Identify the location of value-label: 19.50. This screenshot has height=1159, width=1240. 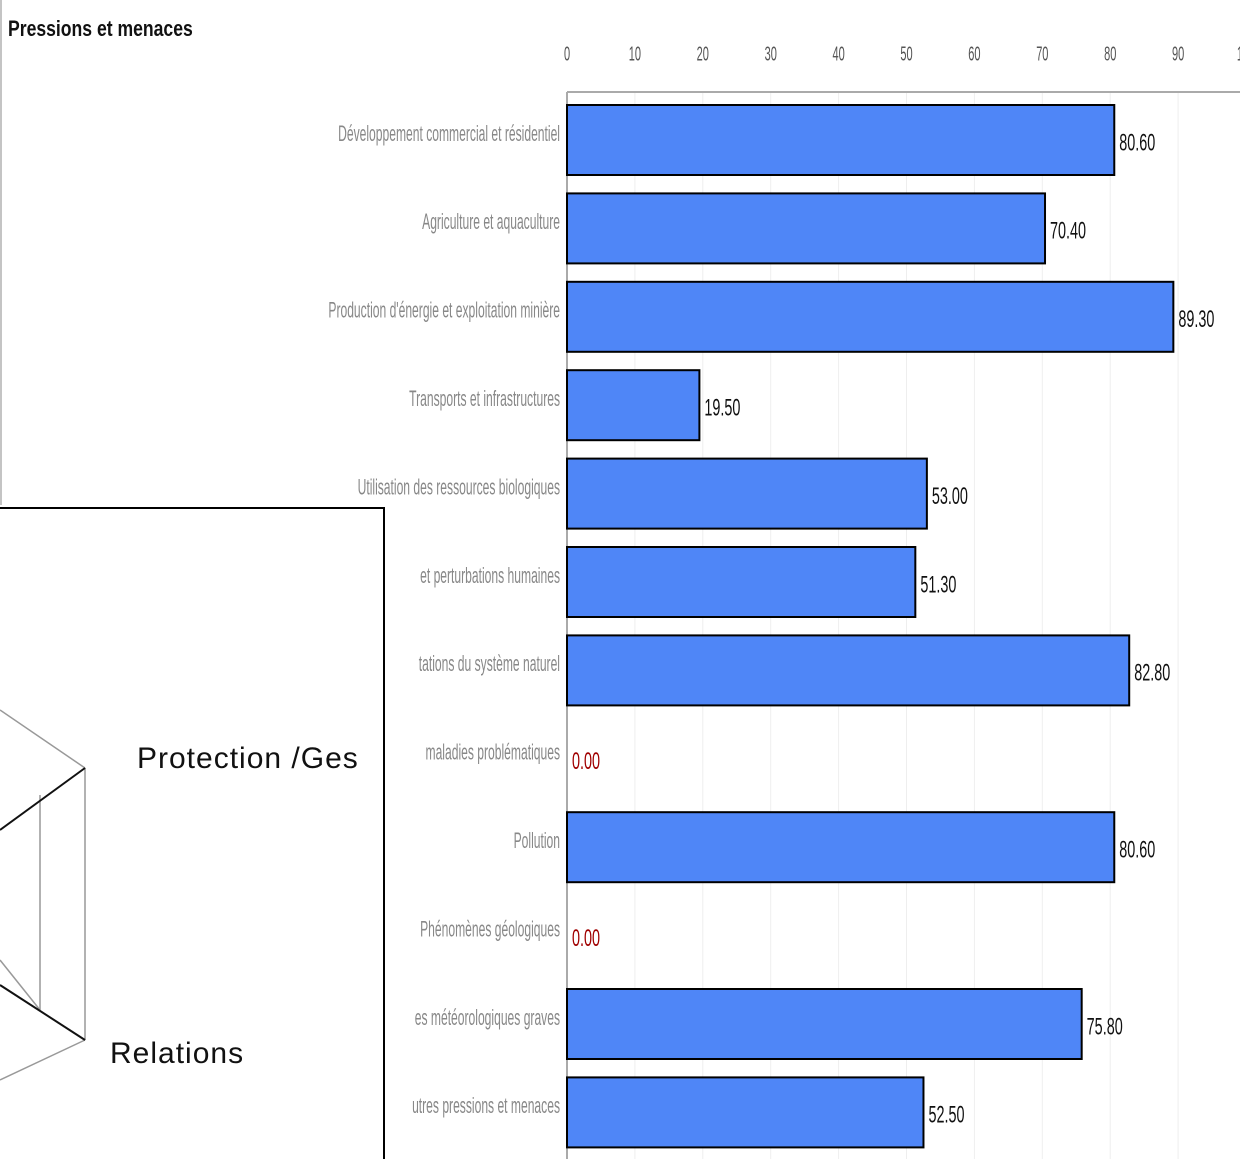
(722, 408).